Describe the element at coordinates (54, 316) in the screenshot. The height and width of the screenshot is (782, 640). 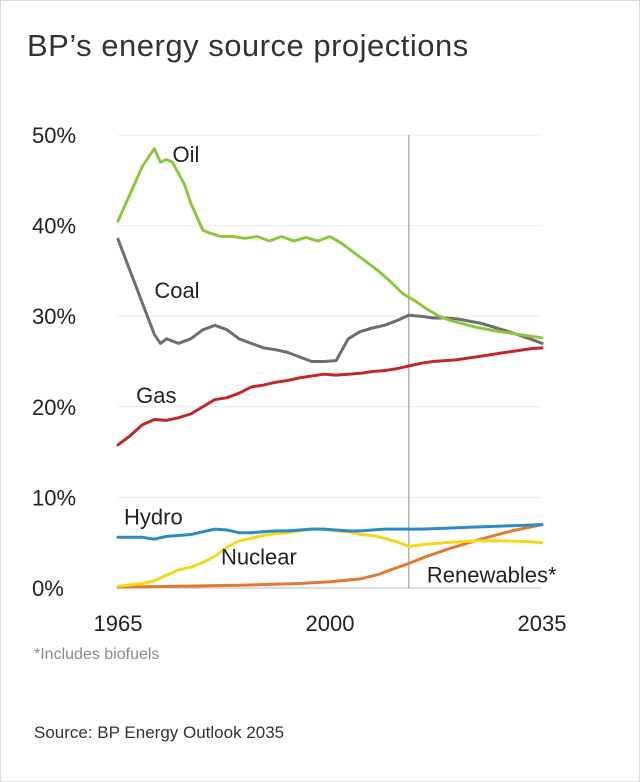
I see `y-tick-label: 30%` at that location.